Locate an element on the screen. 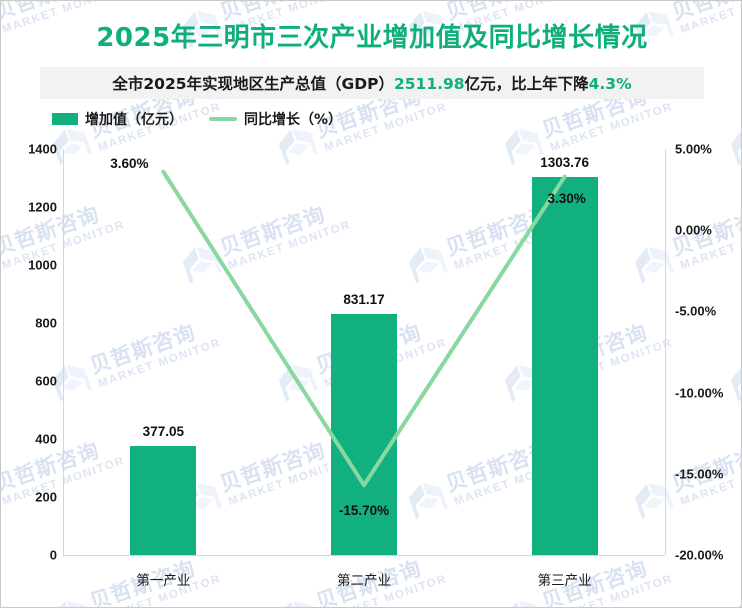 This screenshot has height=608, width=742. x-axis-tick-label: 第三产业 is located at coordinates (564, 581).